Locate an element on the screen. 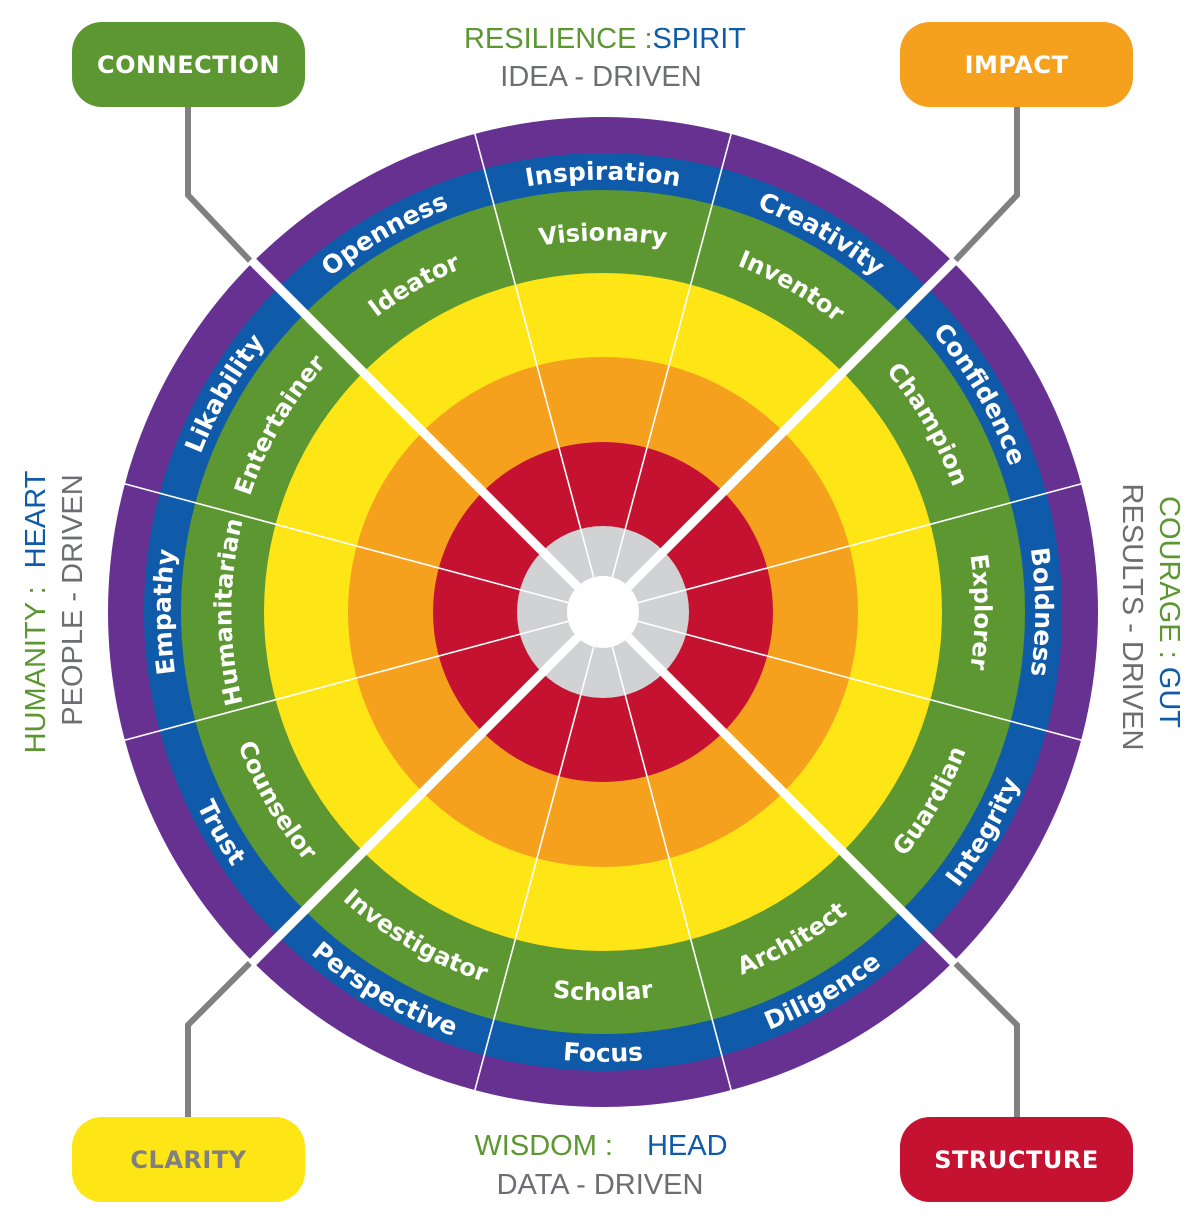 This screenshot has width=1200, height=1224. green-ring-label: Visionary is located at coordinates (603, 234).